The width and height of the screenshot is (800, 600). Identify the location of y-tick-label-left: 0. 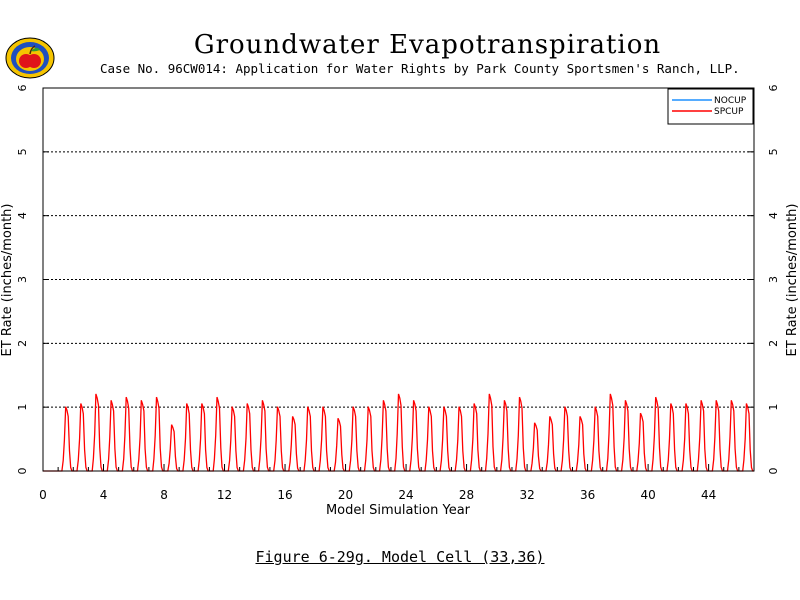
(22, 471).